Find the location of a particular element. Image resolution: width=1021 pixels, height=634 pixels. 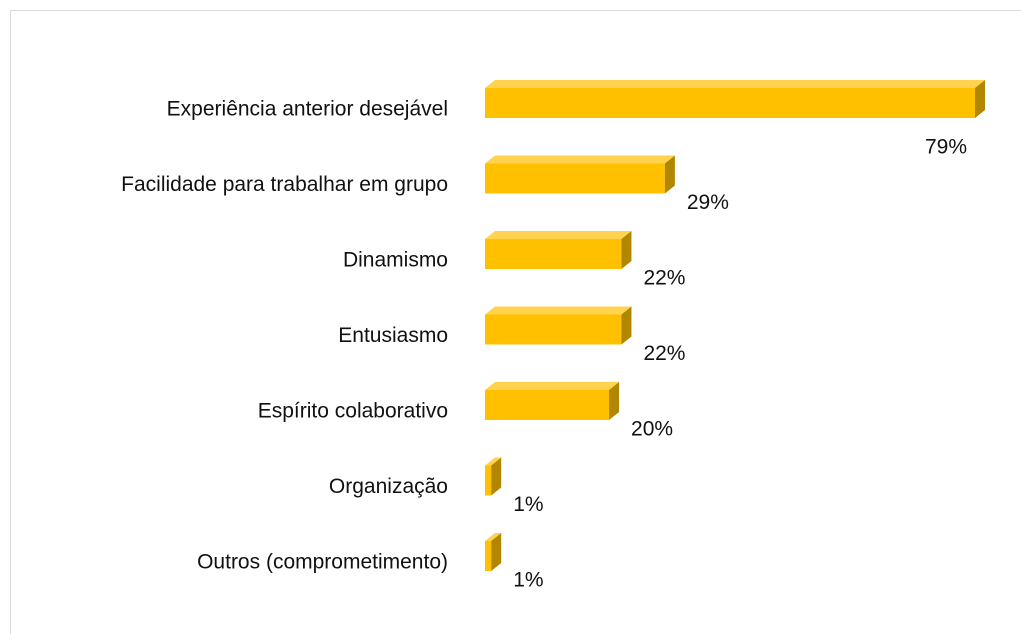

category-label: Facilidade para trabalhar em grupo is located at coordinates (284, 184).